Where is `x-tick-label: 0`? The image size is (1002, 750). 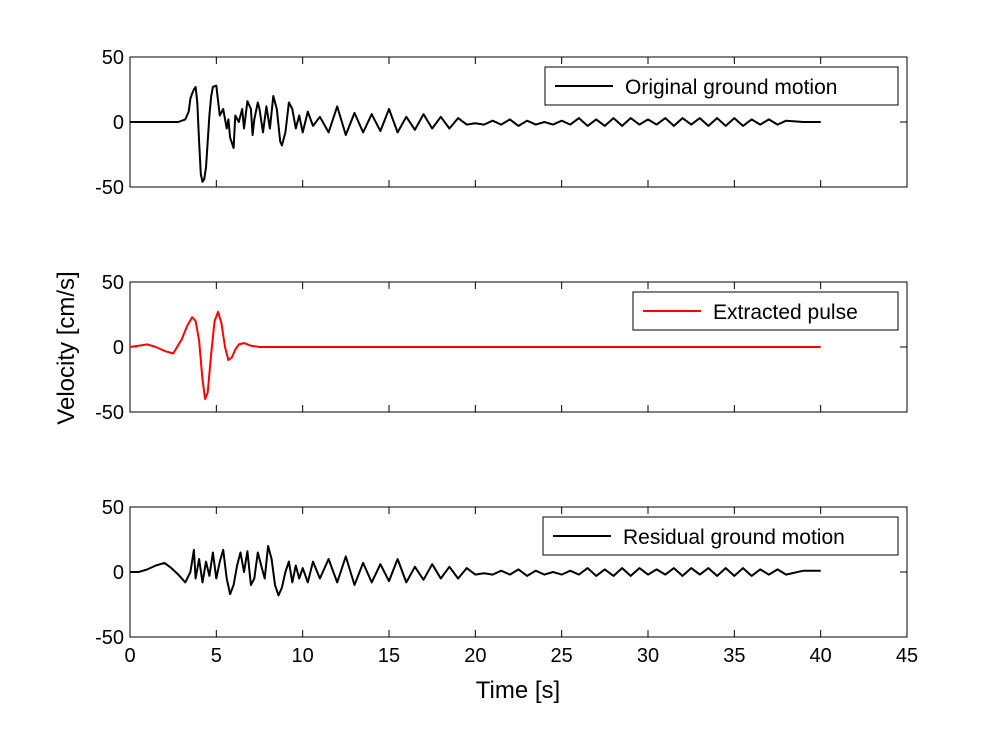 x-tick-label: 0 is located at coordinates (129, 656).